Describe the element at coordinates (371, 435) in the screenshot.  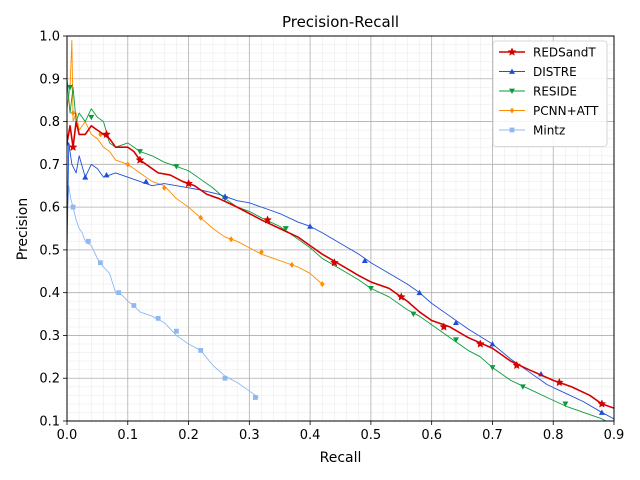
I see `x-tick-label: 0.5` at that location.